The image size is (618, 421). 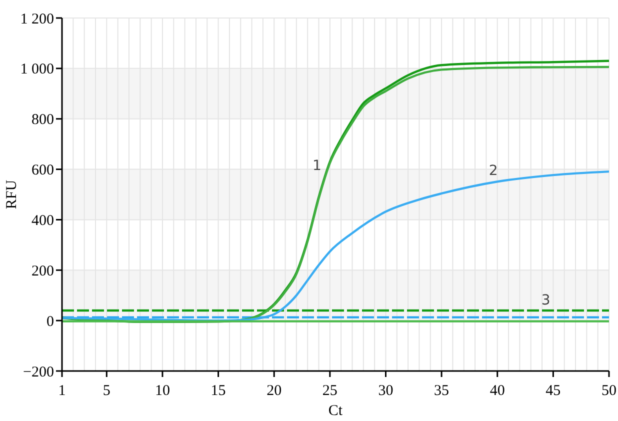 What do you see at coordinates (330, 391) in the screenshot?
I see `x-tick-label: 25` at bounding box center [330, 391].